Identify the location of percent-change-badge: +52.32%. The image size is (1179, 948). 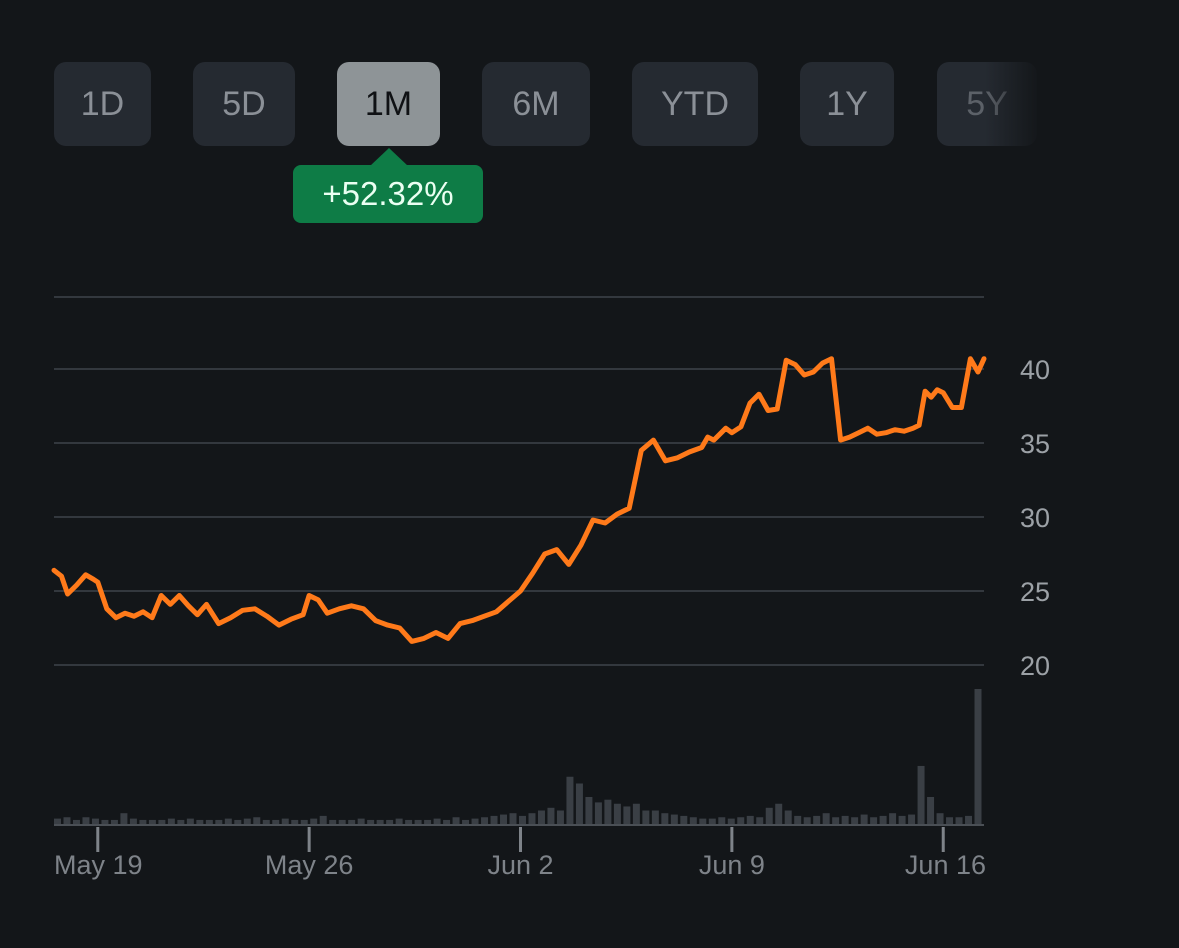
(388, 194).